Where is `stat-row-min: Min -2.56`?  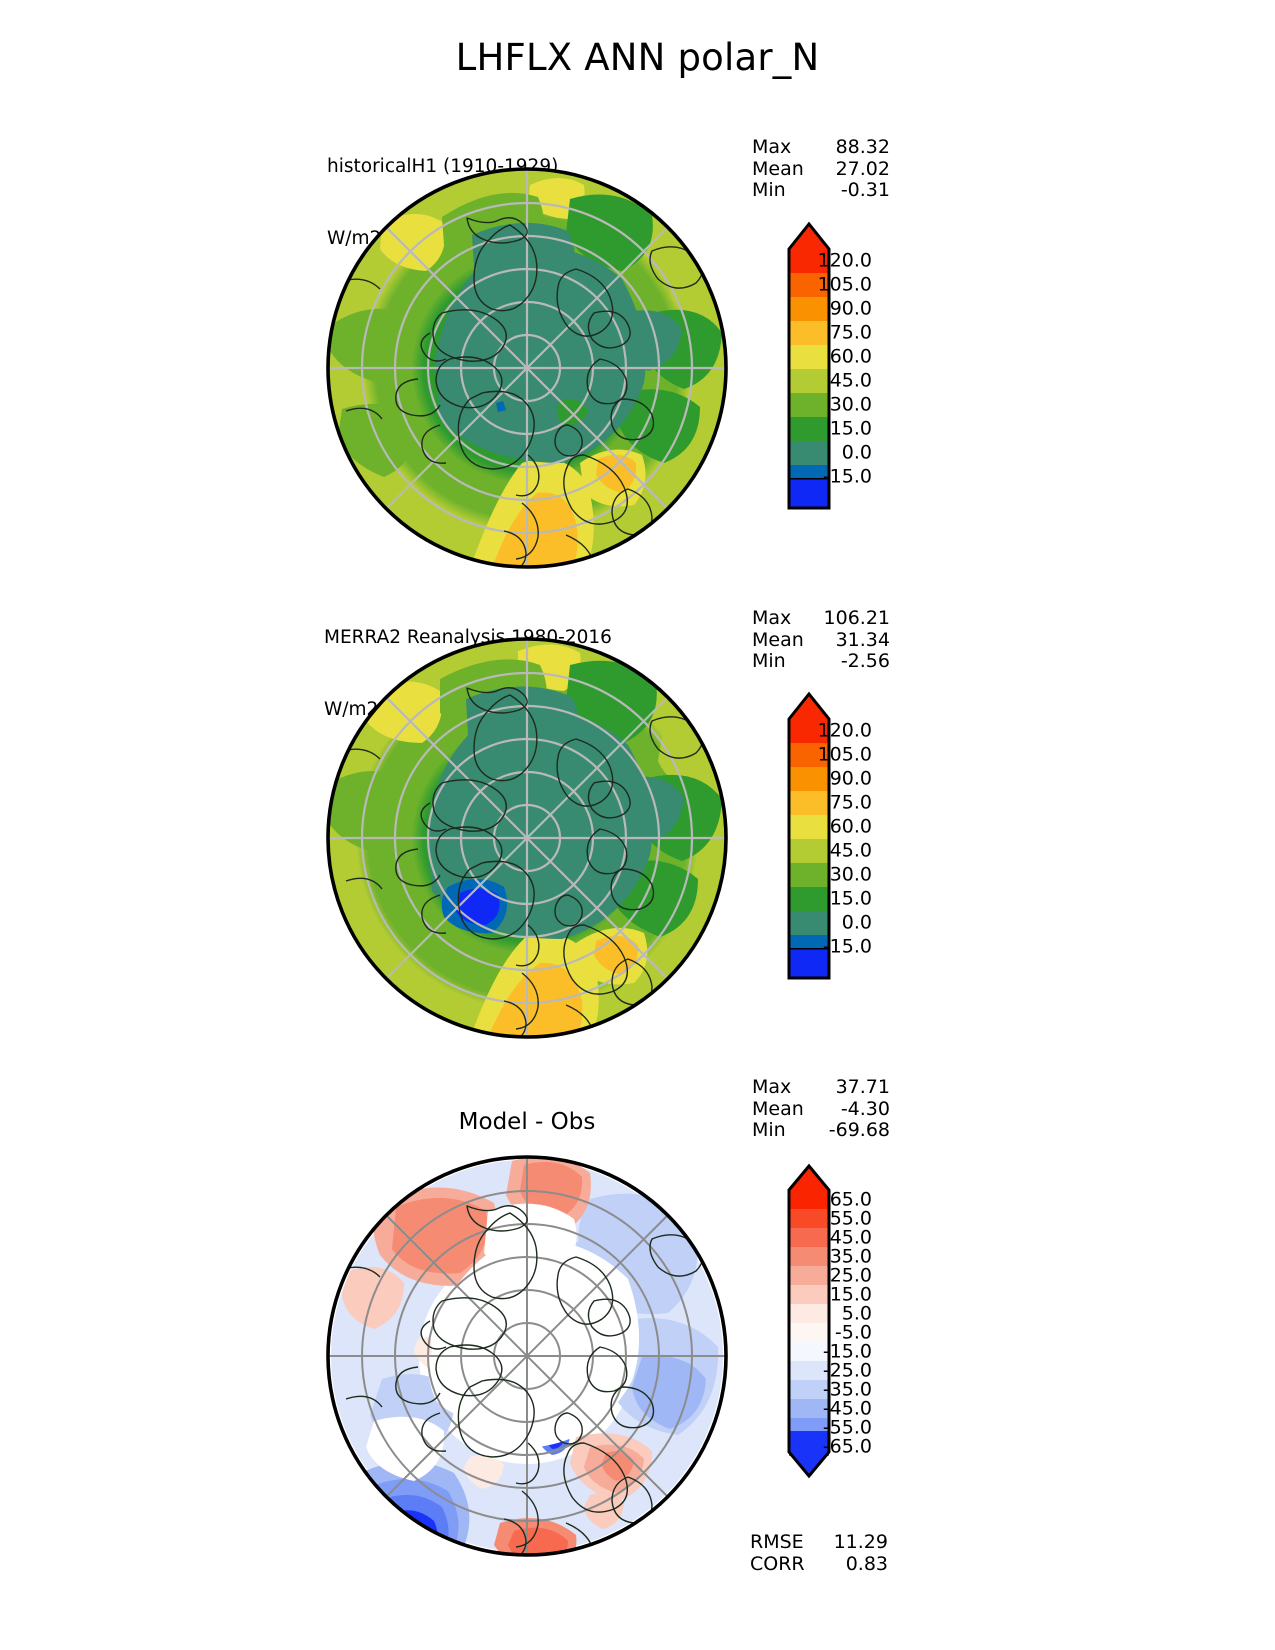 stat-row-min: Min -2.56 is located at coordinates (821, 661).